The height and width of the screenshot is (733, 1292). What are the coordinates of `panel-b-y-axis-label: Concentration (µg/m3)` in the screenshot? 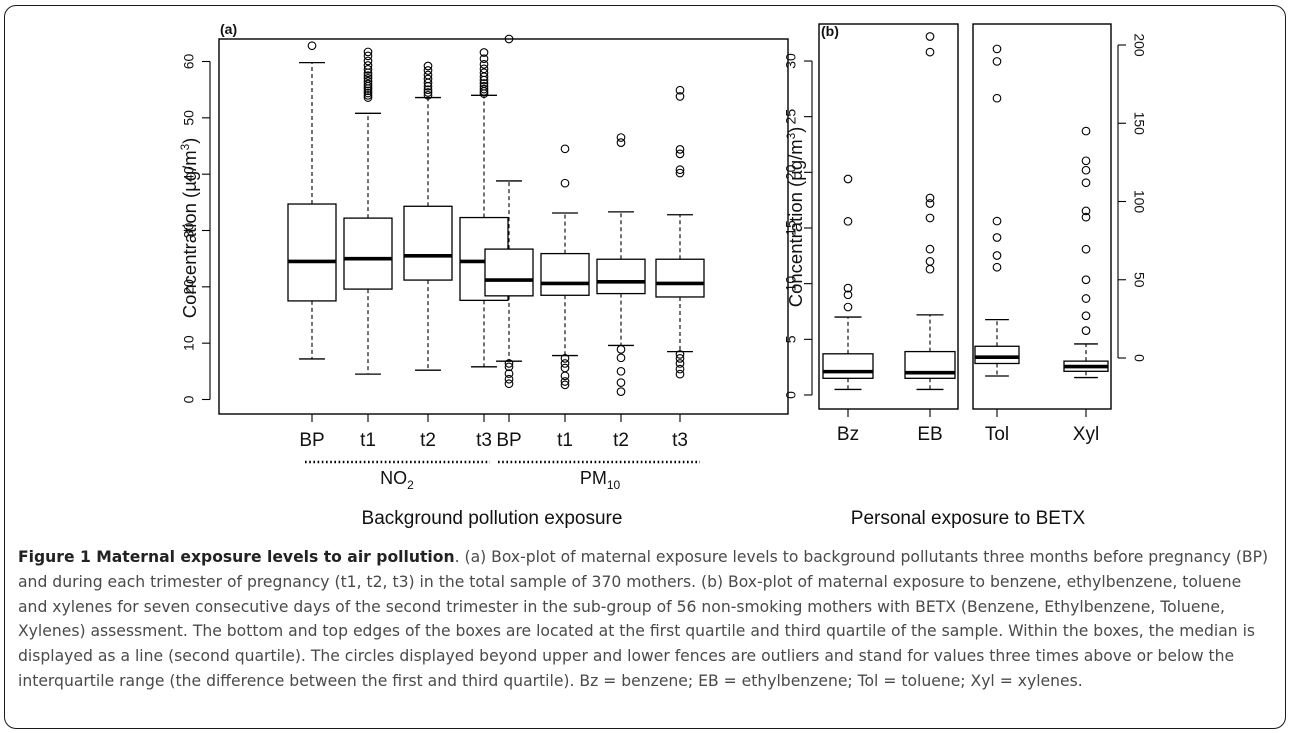 It's located at (795, 217).